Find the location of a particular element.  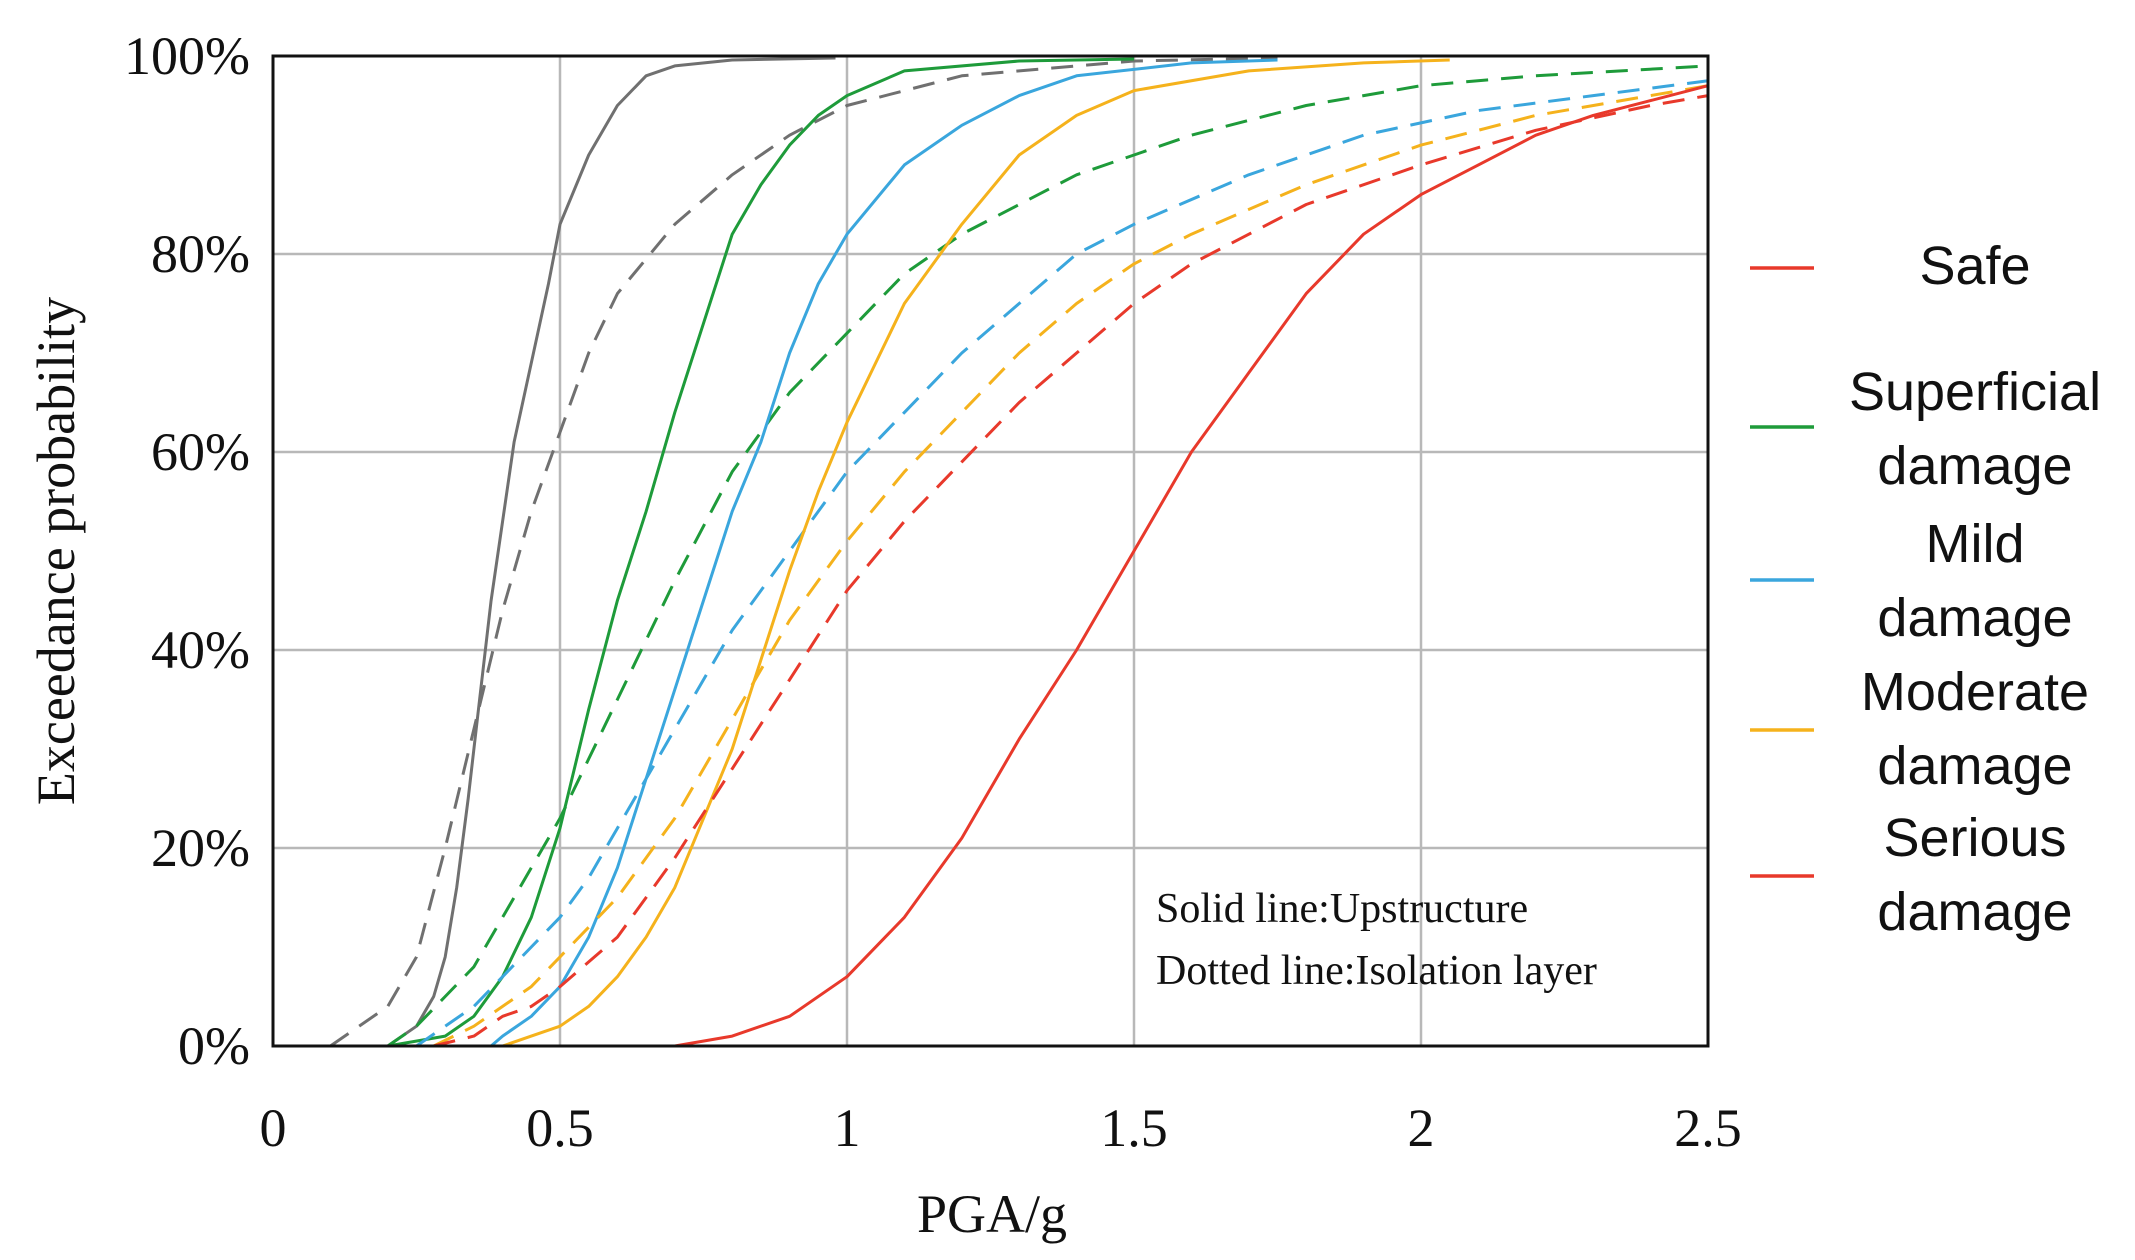

x-tick-label: 0.5 is located at coordinates (560, 1128).